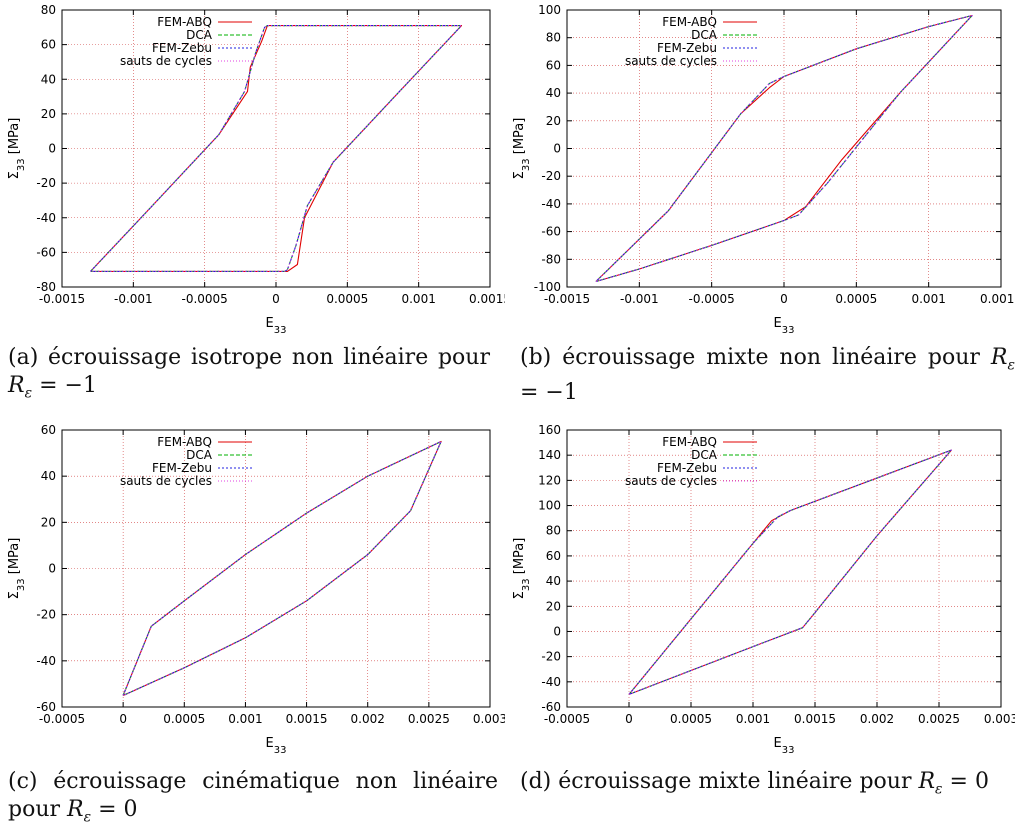 The height and width of the screenshot is (837, 1015). What do you see at coordinates (927, 781) in the screenshot?
I see `caption-d-symbol: R` at bounding box center [927, 781].